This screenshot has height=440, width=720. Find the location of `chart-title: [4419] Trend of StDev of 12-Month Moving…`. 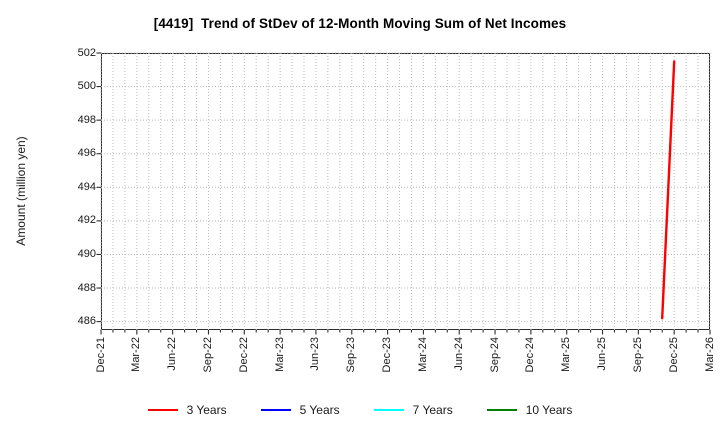

chart-title: [4419] Trend of StDev of 12-Month Moving… is located at coordinates (360, 23).